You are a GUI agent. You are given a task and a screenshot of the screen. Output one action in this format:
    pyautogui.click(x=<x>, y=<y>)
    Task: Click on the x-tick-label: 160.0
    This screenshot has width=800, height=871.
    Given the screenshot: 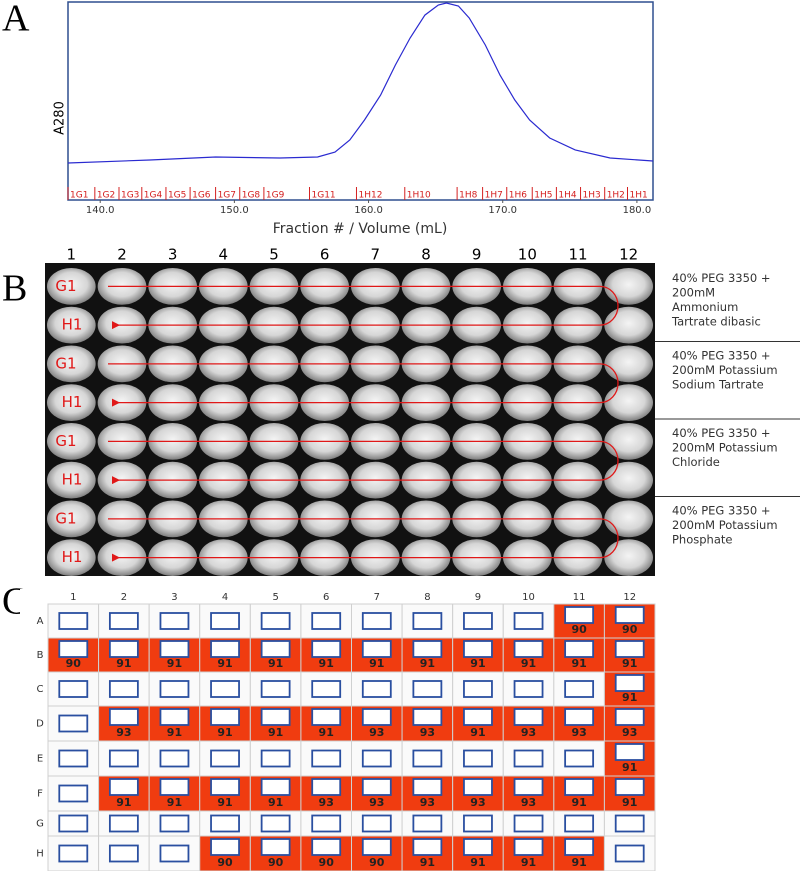 What is the action you would take?
    pyautogui.click(x=368, y=210)
    